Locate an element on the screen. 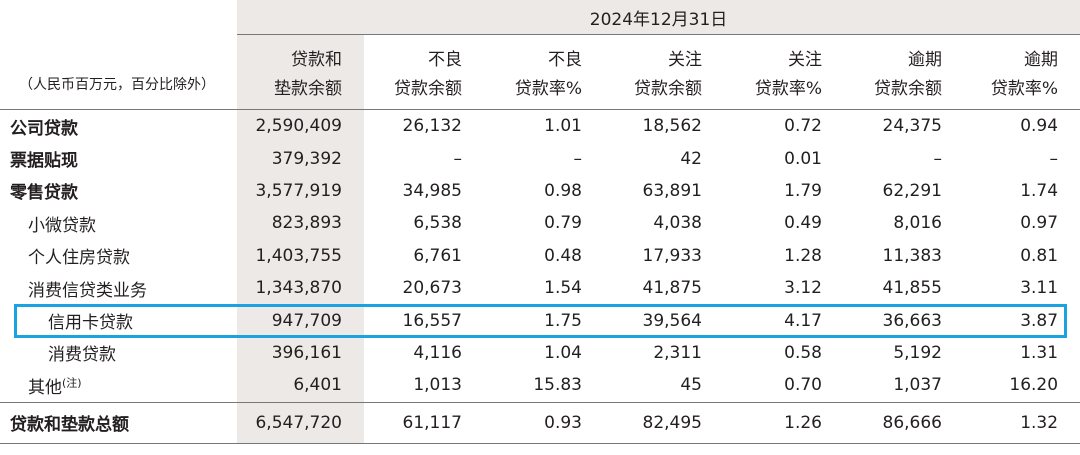  cell: 1.74 is located at coordinates (1039, 190).